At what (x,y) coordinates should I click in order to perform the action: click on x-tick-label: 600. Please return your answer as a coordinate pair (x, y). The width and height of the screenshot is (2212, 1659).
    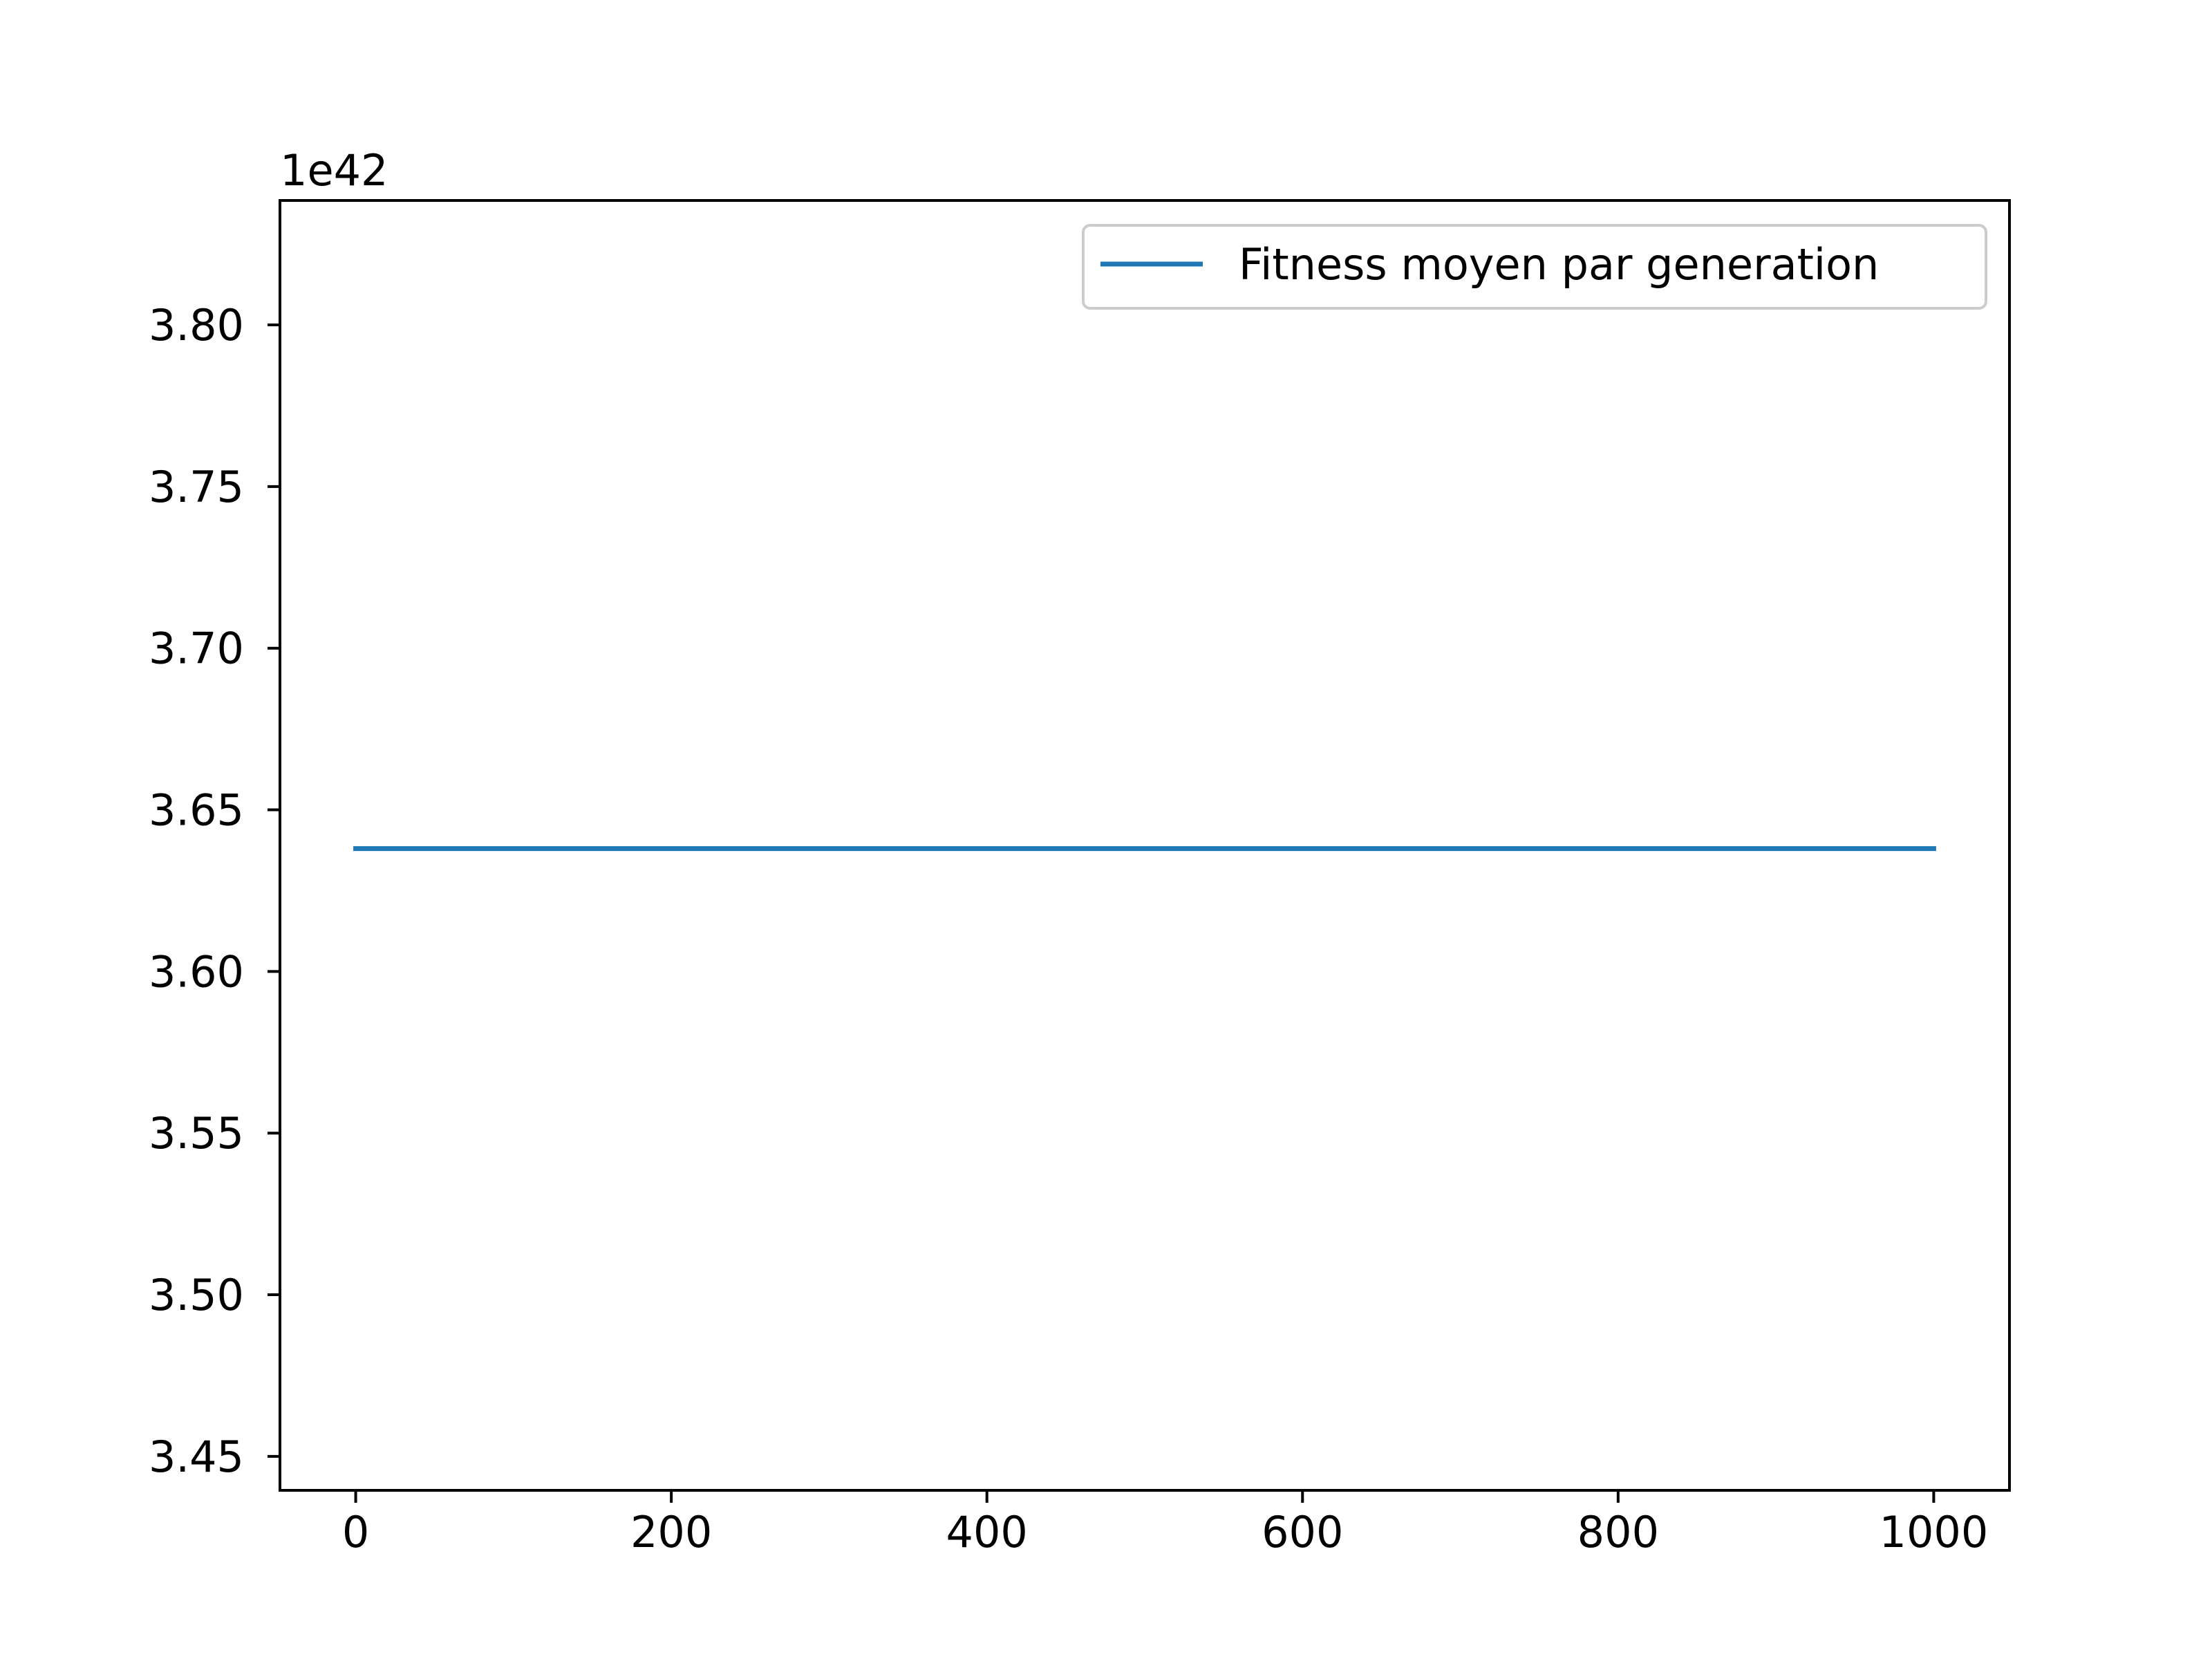
    Looking at the image, I should click on (1302, 1532).